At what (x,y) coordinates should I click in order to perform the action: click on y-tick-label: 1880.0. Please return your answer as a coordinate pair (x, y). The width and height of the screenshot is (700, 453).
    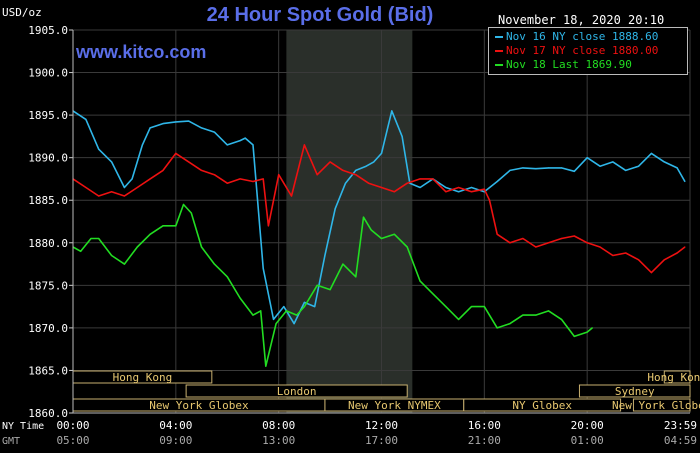
    Looking at the image, I should click on (48, 243).